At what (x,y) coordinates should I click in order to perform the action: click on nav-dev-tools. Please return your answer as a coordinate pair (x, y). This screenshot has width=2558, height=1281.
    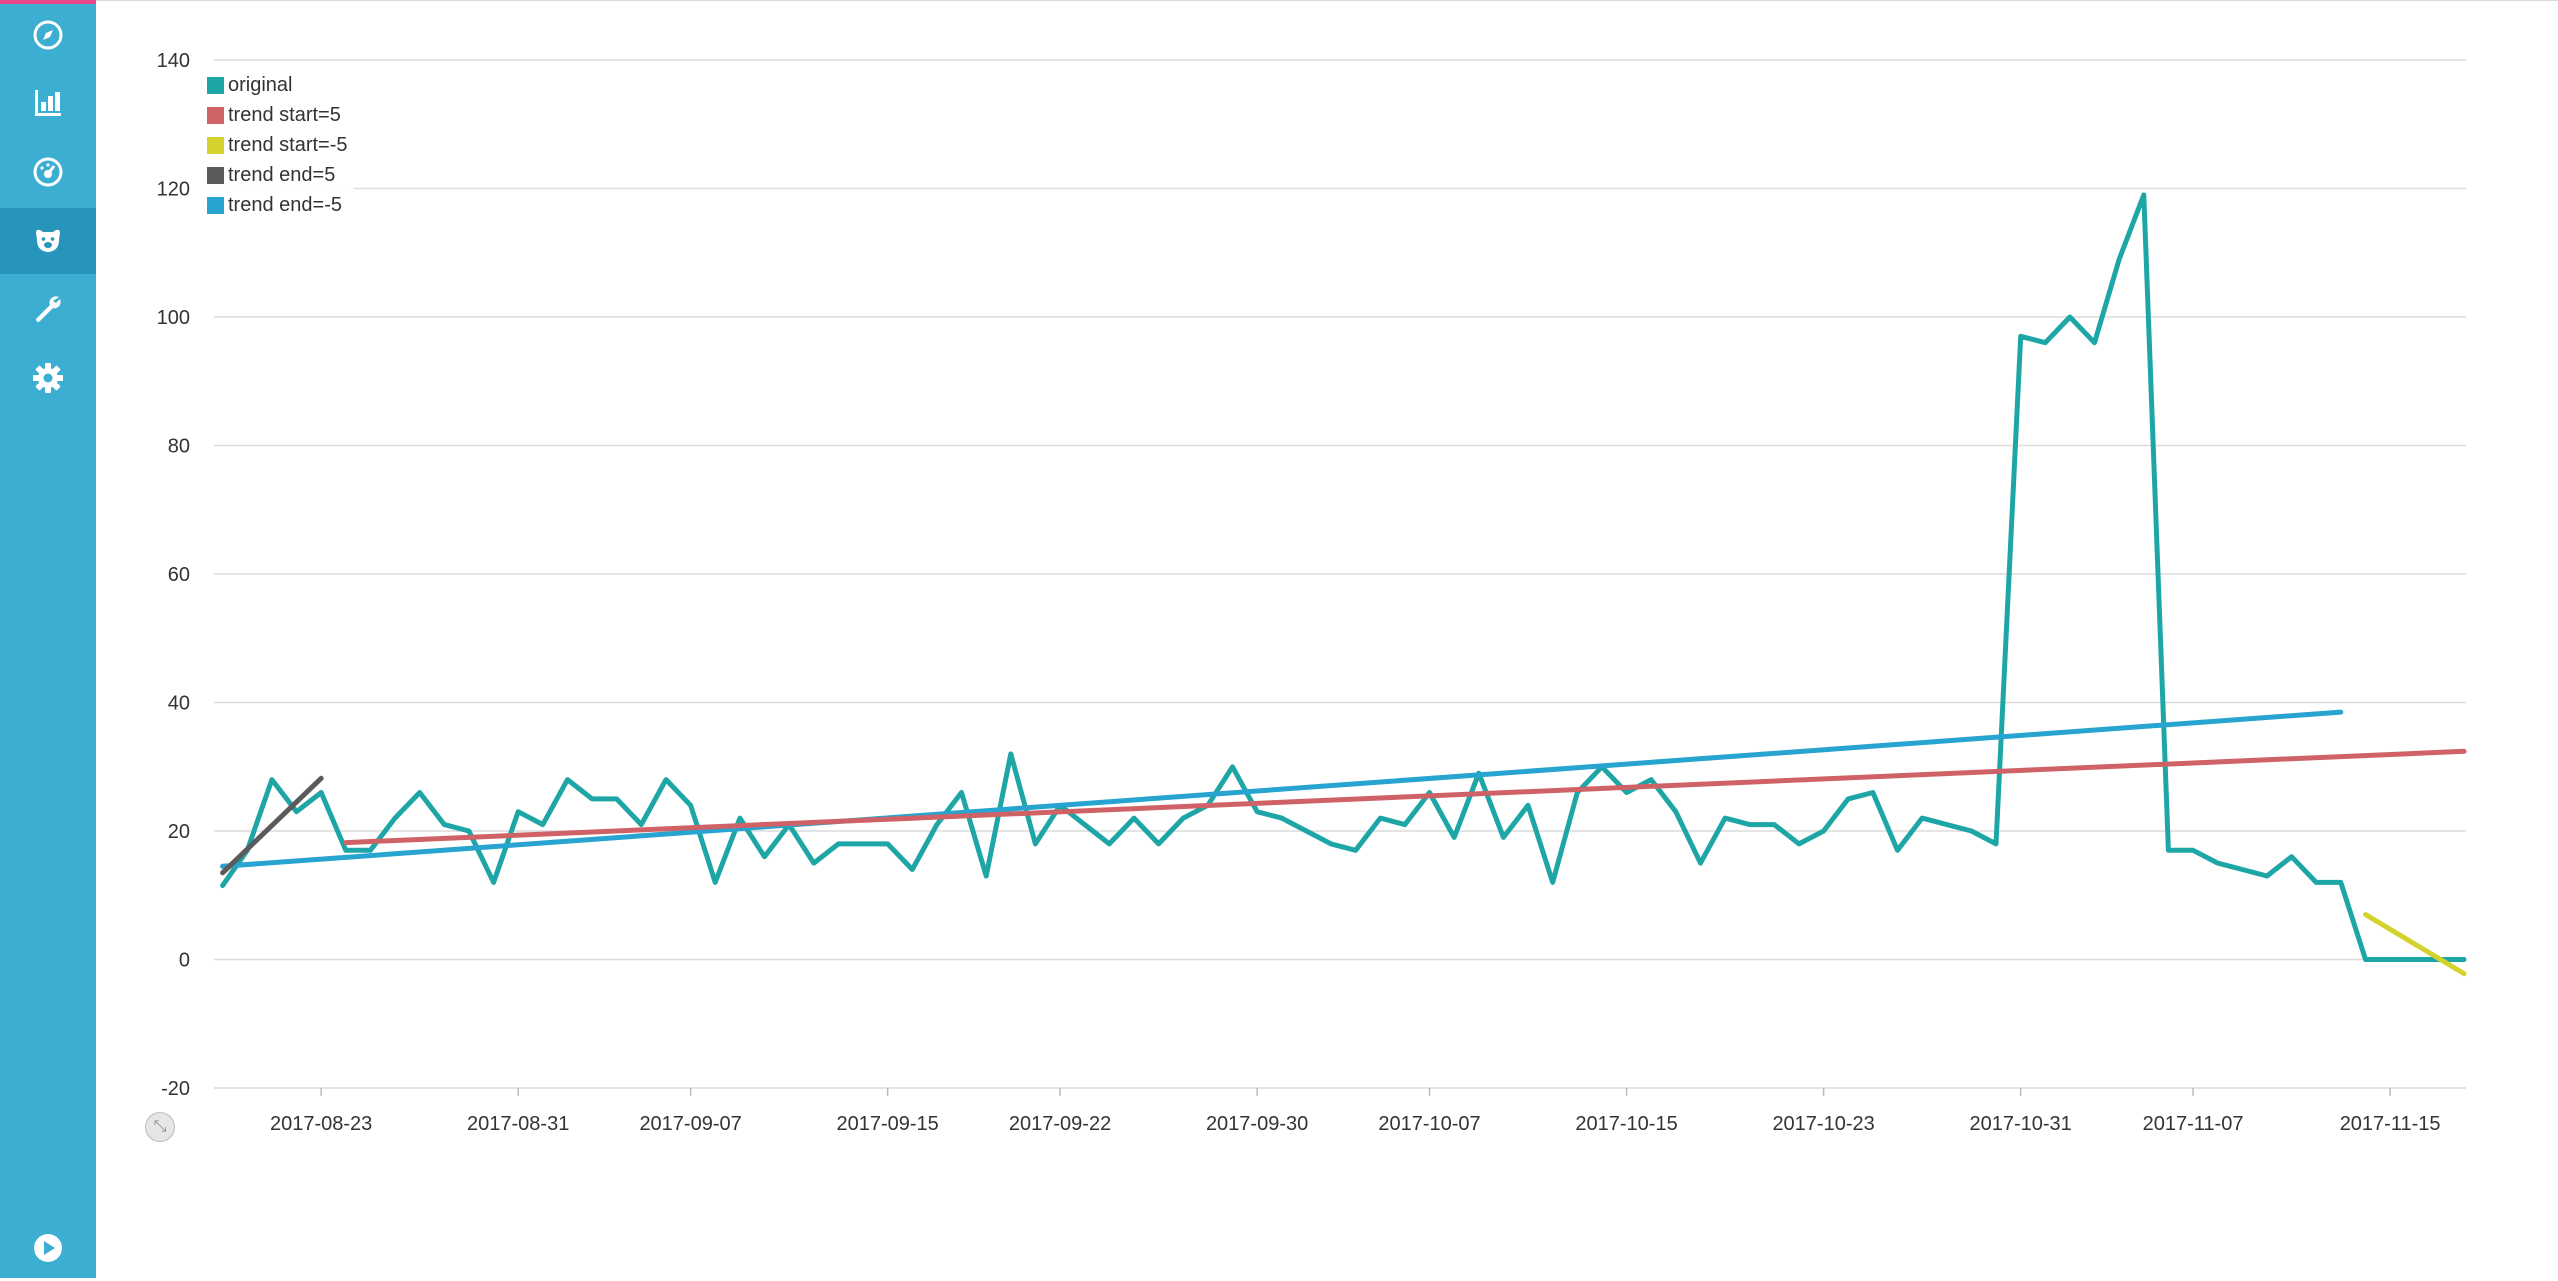
    Looking at the image, I should click on (48, 309).